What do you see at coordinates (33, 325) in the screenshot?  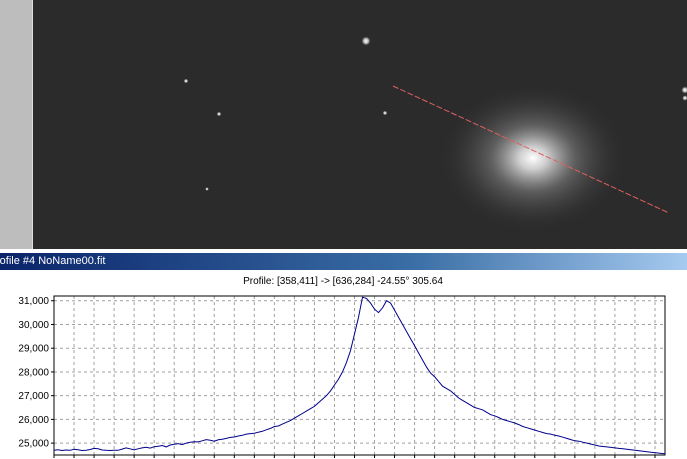 I see `y-tick-label: 30,000` at bounding box center [33, 325].